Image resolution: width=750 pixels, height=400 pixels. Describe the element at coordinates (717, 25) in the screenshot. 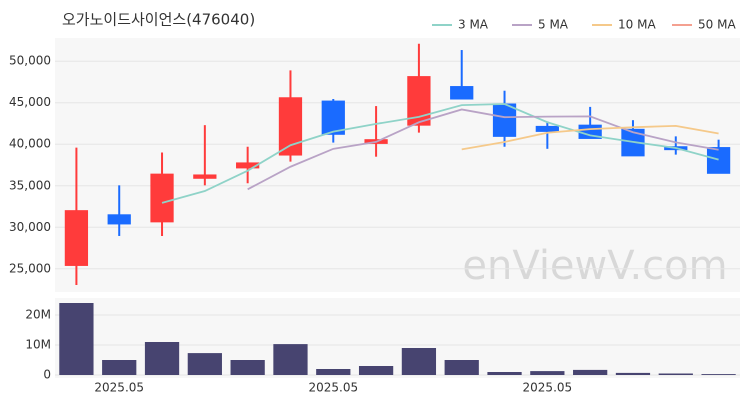

I see `legend-label: 50 MA` at that location.